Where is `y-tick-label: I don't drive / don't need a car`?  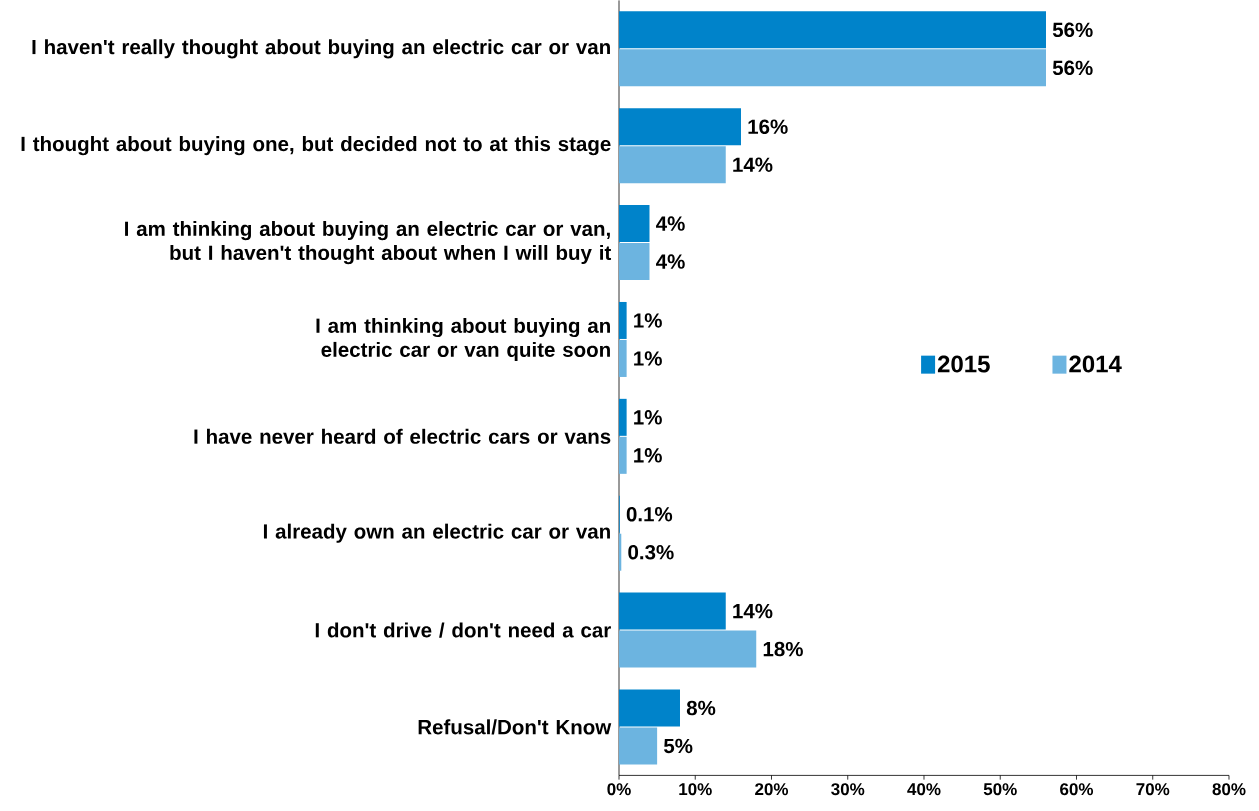
y-tick-label: I don't drive / don't need a car is located at coordinates (463, 630).